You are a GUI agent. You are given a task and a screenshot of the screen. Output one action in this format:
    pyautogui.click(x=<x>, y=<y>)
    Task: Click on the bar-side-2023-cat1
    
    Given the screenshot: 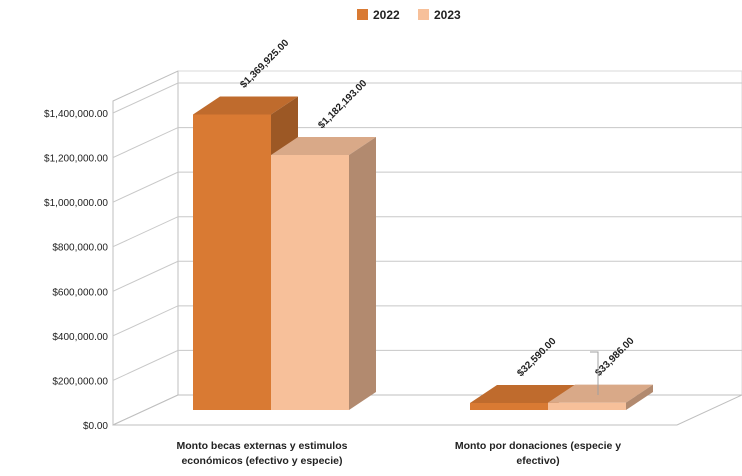 What is the action you would take?
    pyautogui.click(x=639, y=397)
    